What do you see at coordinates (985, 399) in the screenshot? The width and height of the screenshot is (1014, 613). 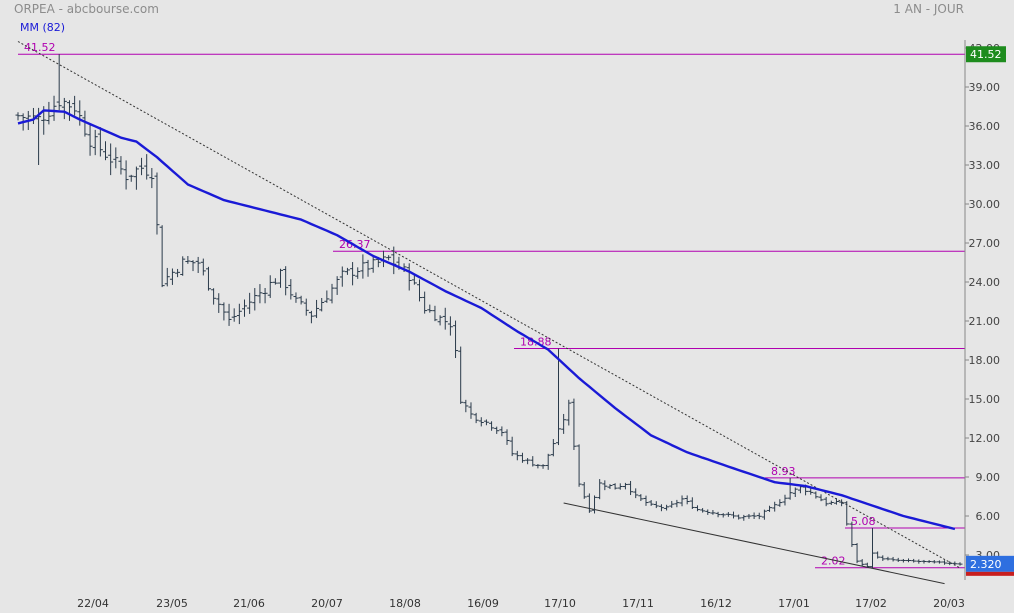 I see `y-tick-label: 15.00` at bounding box center [985, 399].